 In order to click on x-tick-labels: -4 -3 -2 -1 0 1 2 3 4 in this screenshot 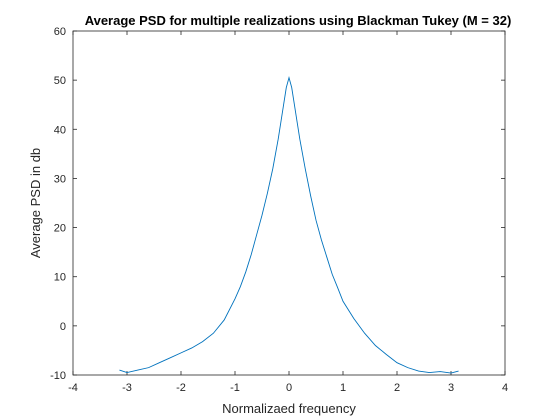, I will do `click(288, 388)`.